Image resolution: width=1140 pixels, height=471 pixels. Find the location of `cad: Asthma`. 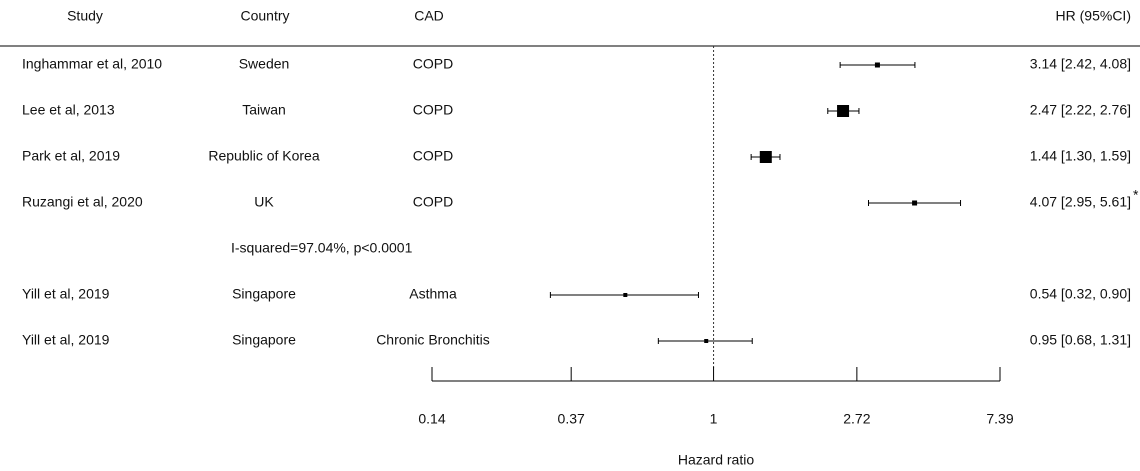

cad: Asthma is located at coordinates (433, 294).